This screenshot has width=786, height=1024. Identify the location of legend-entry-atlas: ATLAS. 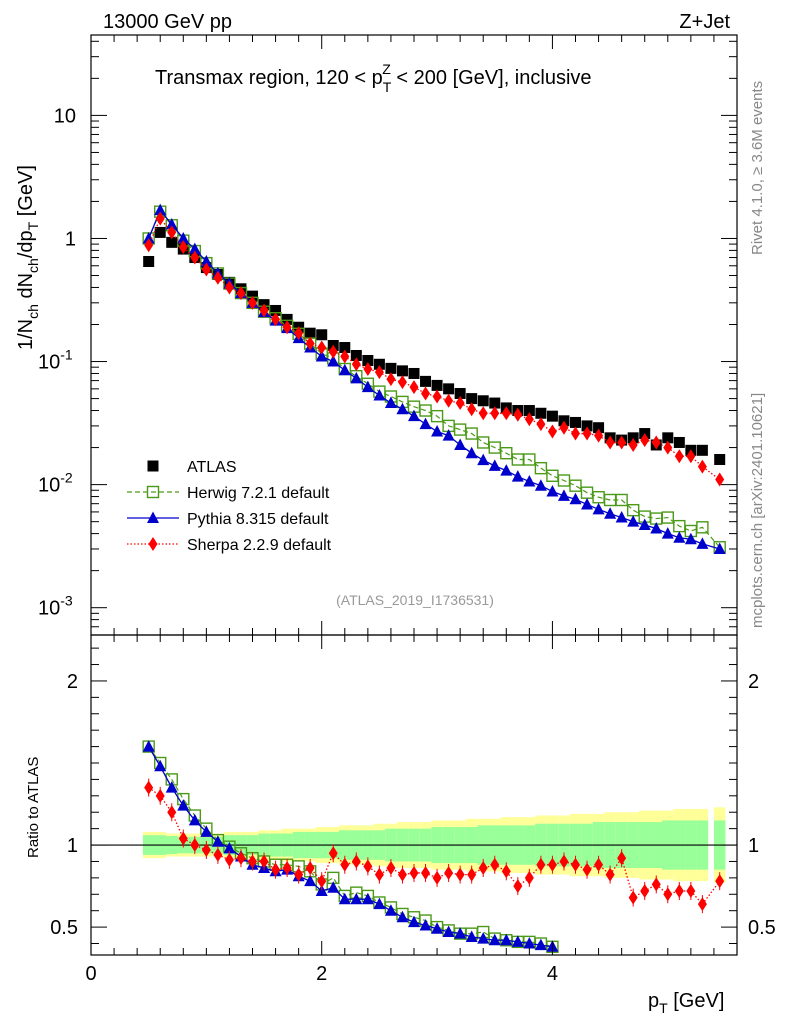
(192, 467).